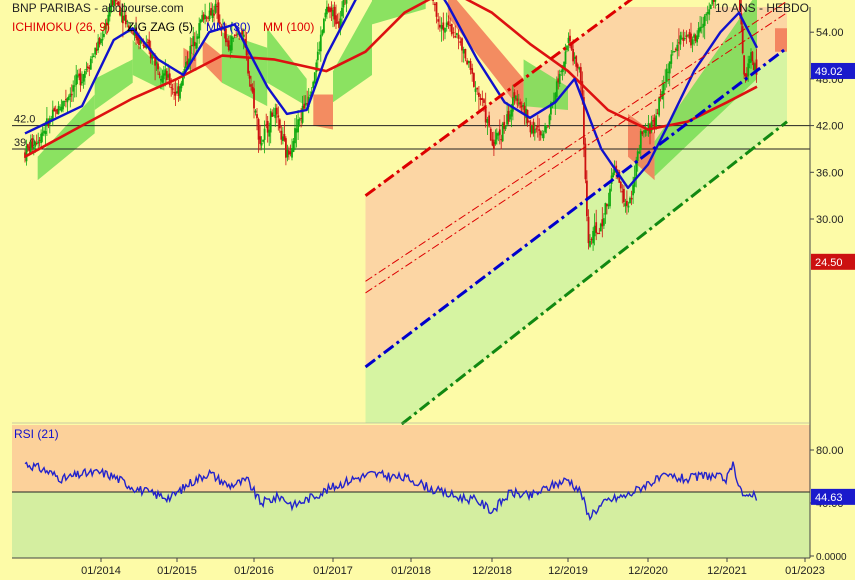  I want to click on date-tick-label-5: 12/2018, so click(492, 571).